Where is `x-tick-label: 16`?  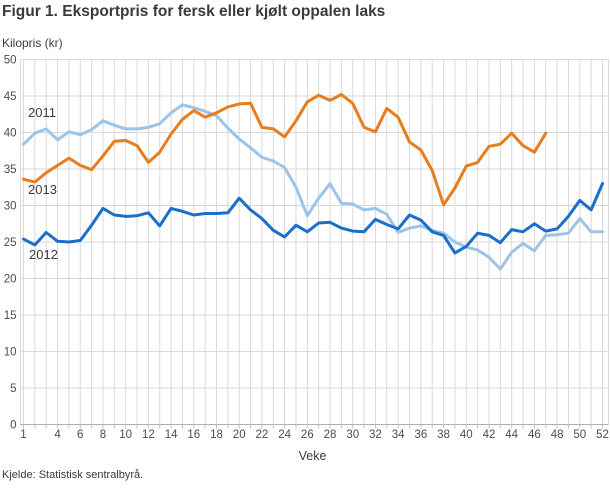
x-tick-label: 16 is located at coordinates (193, 435).